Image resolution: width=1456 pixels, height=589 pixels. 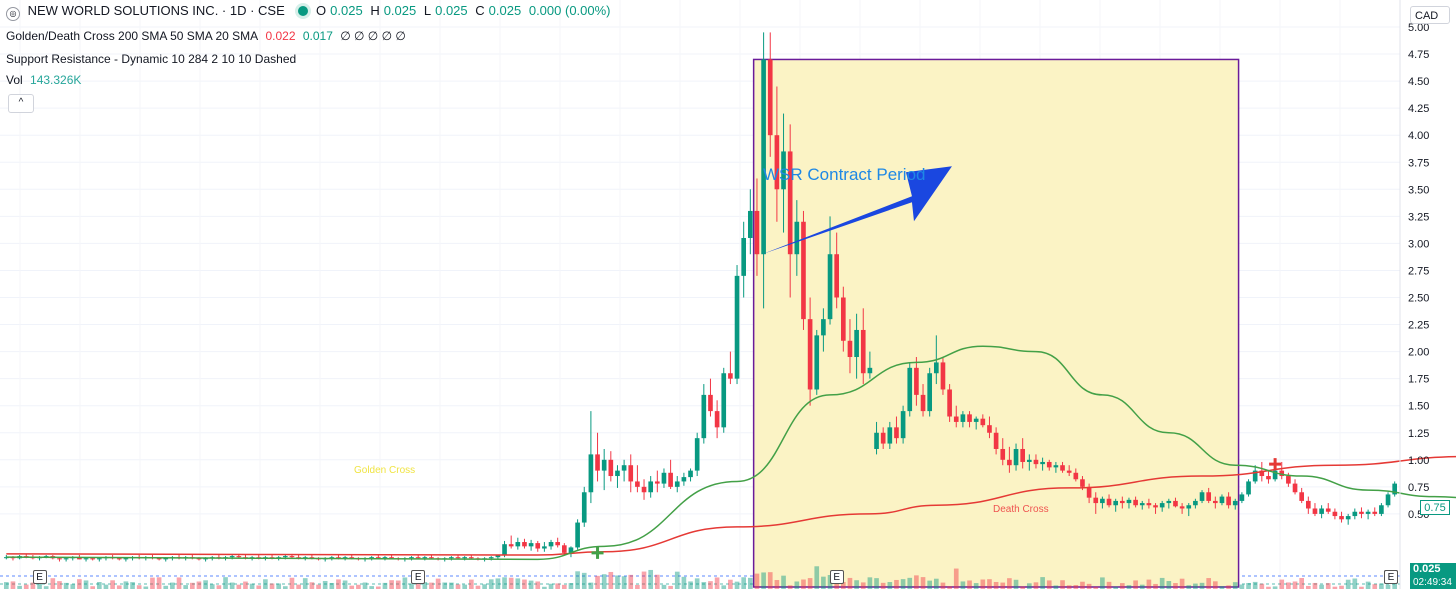 What do you see at coordinates (156, 10) in the screenshot?
I see `symbol-title: NEW WORLD SOLUTIONS INC. · 1D · CSE` at bounding box center [156, 10].